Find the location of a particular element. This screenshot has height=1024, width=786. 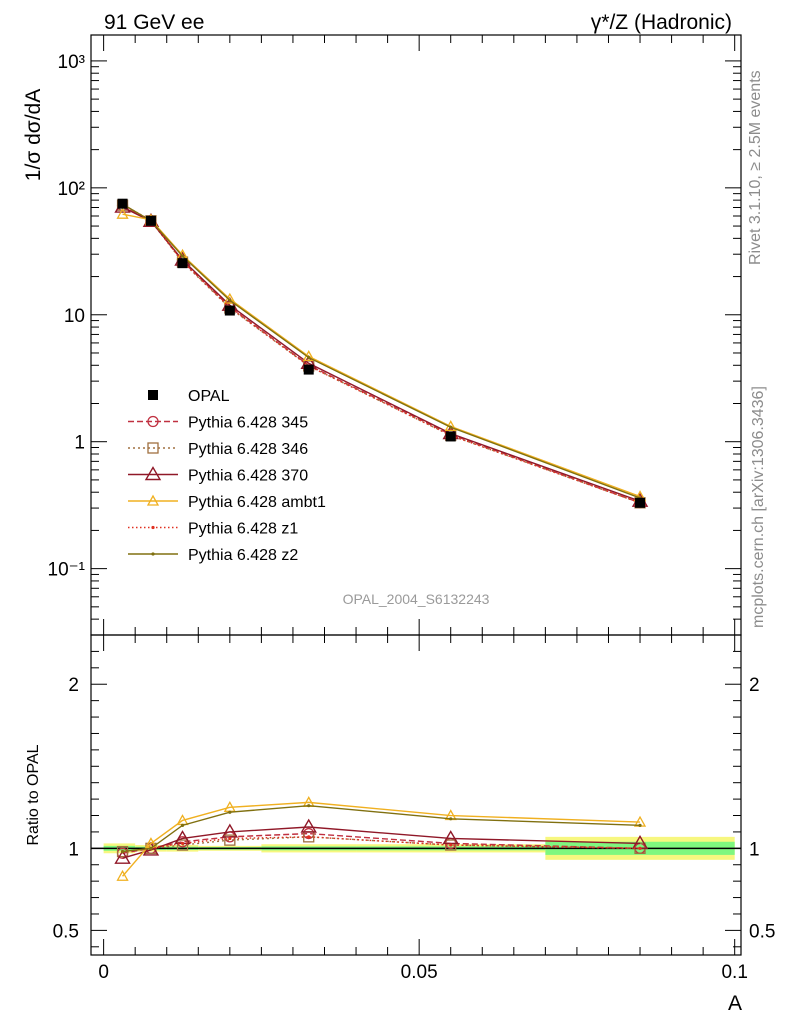

process-title: γ*/Z (Hadronic) is located at coordinates (661, 22).